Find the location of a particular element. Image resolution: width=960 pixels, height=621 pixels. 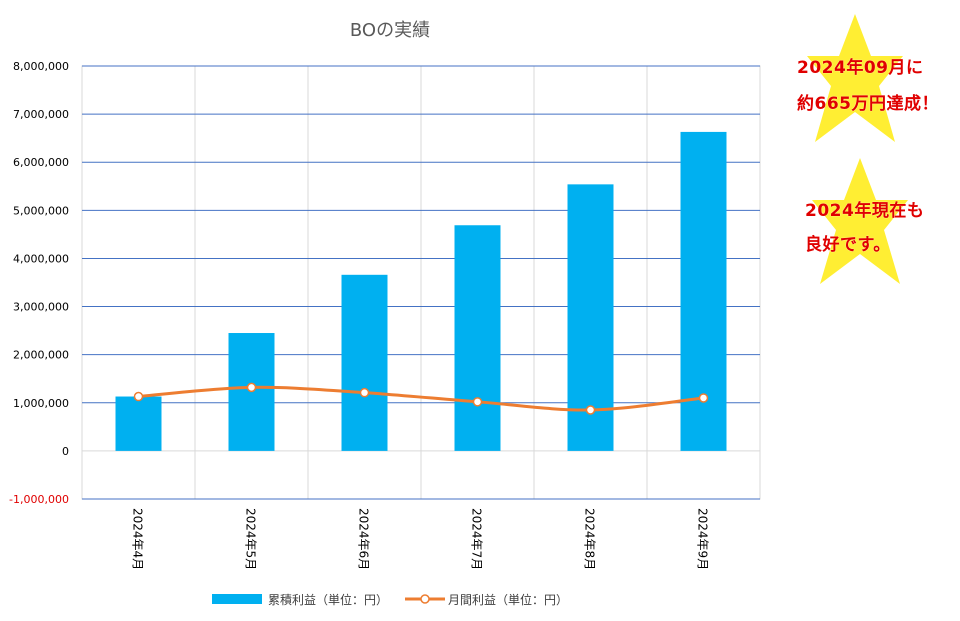

star-2-text-line2: 良好です。 is located at coordinates (848, 245).